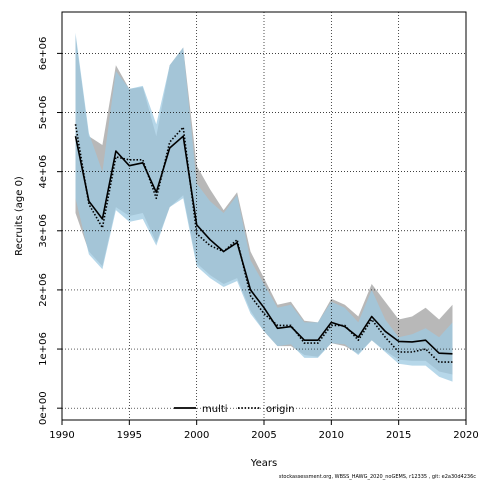  What do you see at coordinates (43, 113) in the screenshot?
I see `y-tick-label: 5e+06` at bounding box center [43, 113].